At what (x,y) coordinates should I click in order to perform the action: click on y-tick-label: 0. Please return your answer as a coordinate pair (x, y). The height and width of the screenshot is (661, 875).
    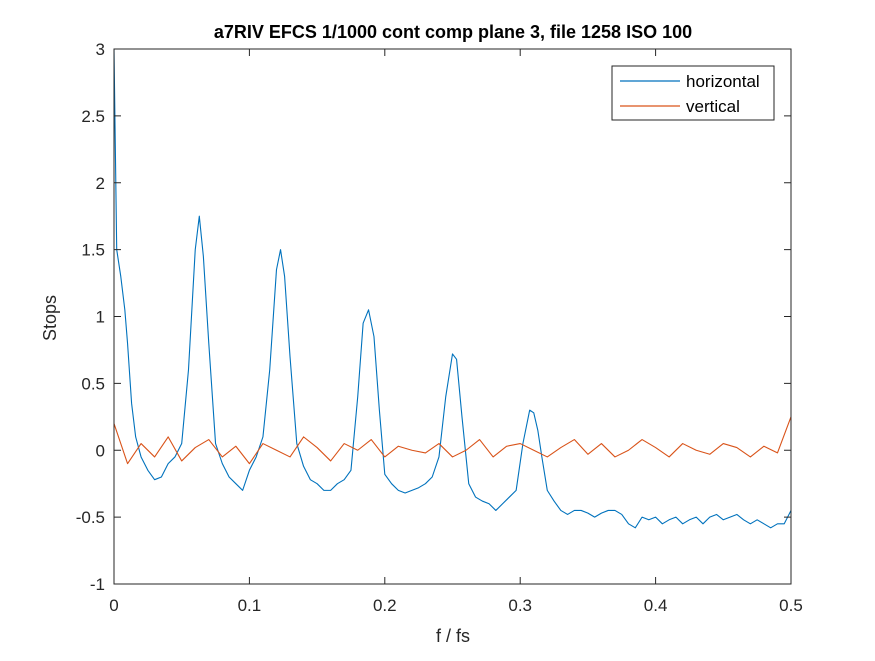
    Looking at the image, I should click on (100, 450).